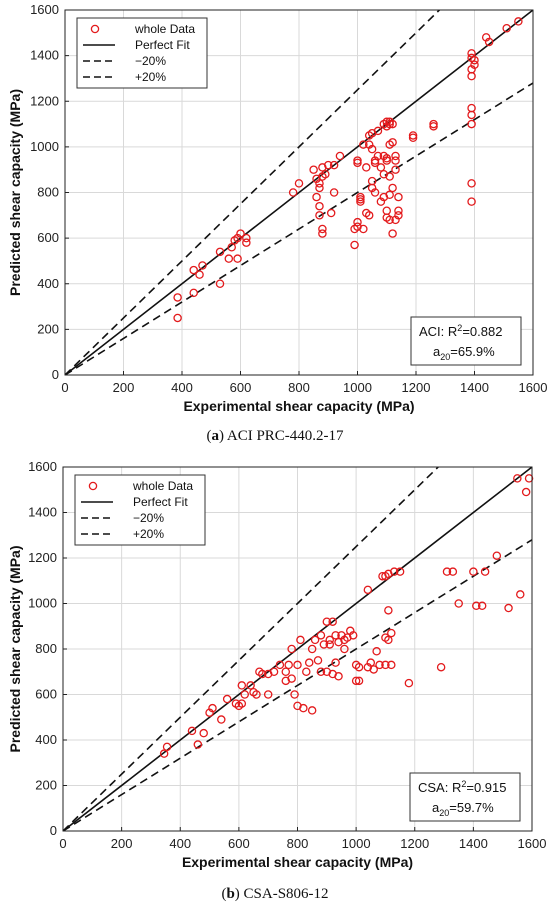 The height and width of the screenshot is (911, 550). I want to click on y-tick-label: 1000, so click(42, 603).